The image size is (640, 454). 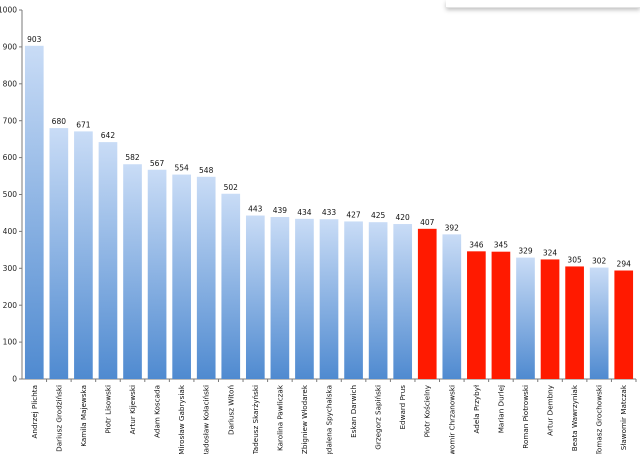 What do you see at coordinates (206, 419) in the screenshot?
I see `category-label: Radosław Kołaciński` at bounding box center [206, 419].